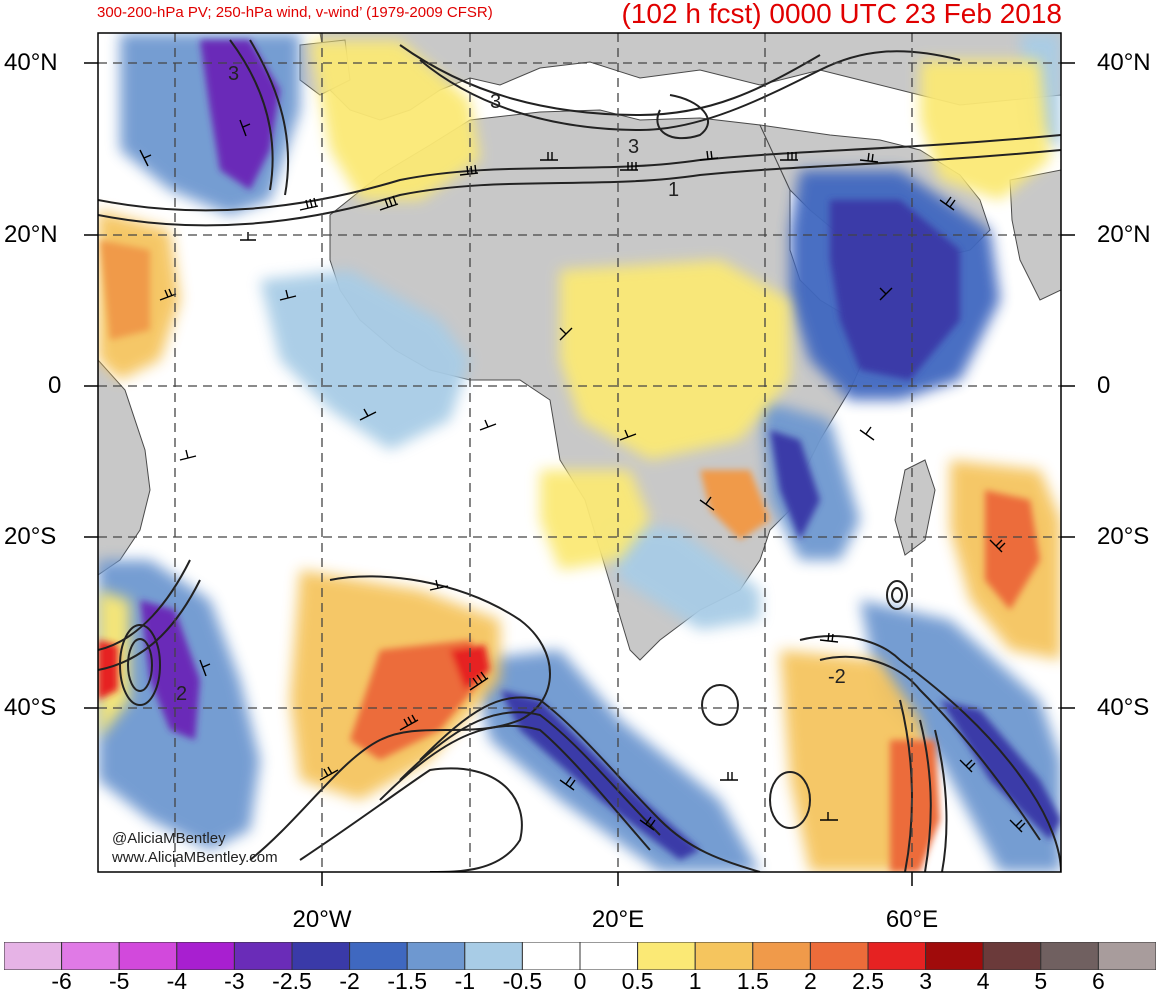 This screenshot has height=999, width=1160. Describe the element at coordinates (1123, 707) in the screenshot. I see `lat-label-right: 40°S` at that location.